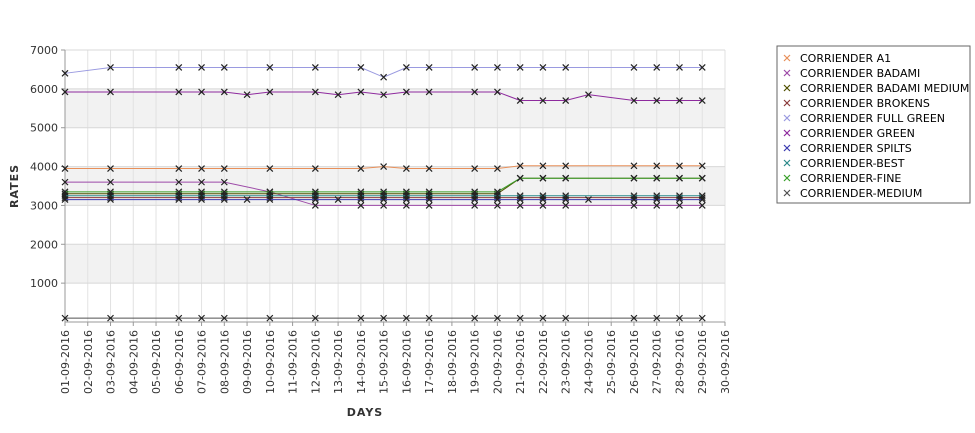  I want to click on x-tick-label: 07-09-2016, so click(202, 362).